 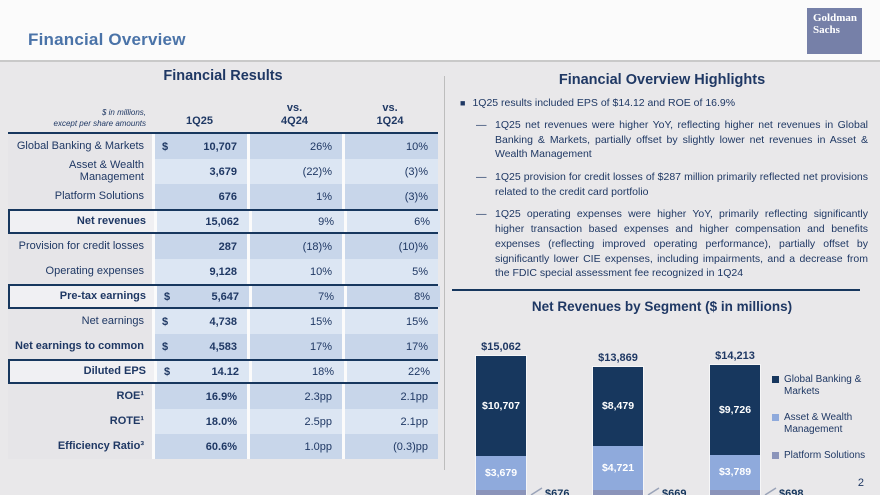 What do you see at coordinates (823, 385) in the screenshot?
I see `legend-label: Global Banking & Markets` at bounding box center [823, 385].